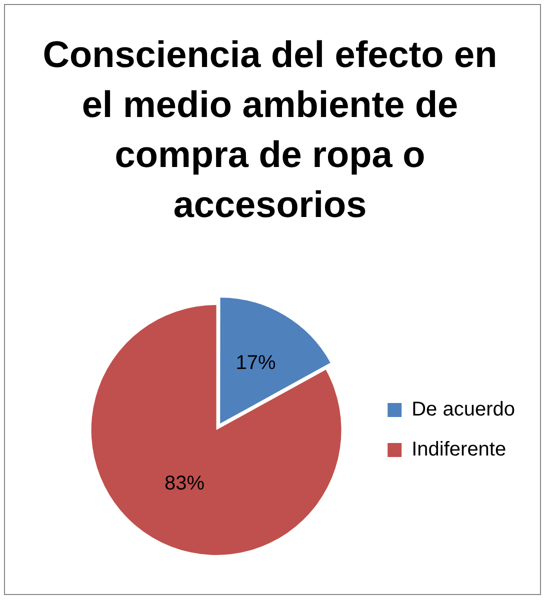 The image size is (547, 601). I want to click on legend-label: De acuerdo, so click(464, 409).